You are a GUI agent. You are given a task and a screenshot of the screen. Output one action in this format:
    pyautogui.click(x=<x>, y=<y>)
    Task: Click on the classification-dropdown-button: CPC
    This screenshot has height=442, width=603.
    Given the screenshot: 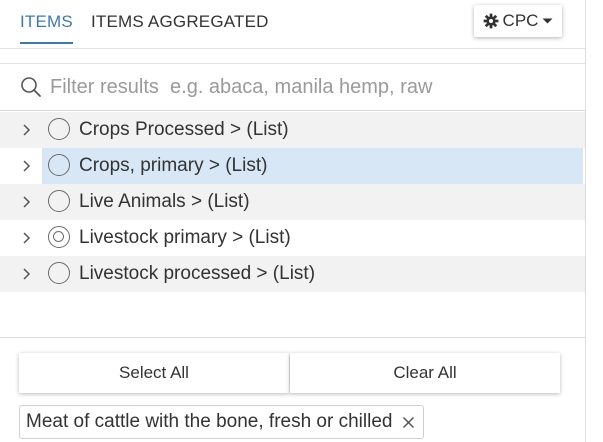 What is the action you would take?
    pyautogui.click(x=518, y=21)
    